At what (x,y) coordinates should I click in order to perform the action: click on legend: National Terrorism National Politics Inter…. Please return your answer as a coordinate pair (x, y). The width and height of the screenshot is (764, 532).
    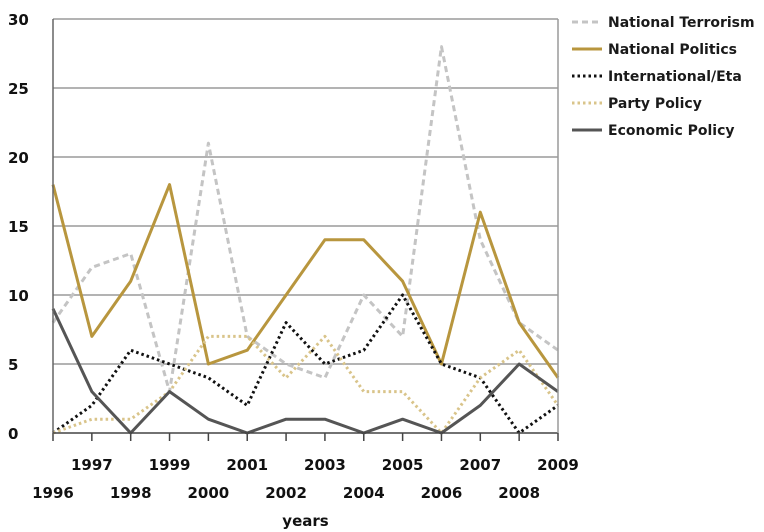
    Looking at the image, I should click on (663, 77).